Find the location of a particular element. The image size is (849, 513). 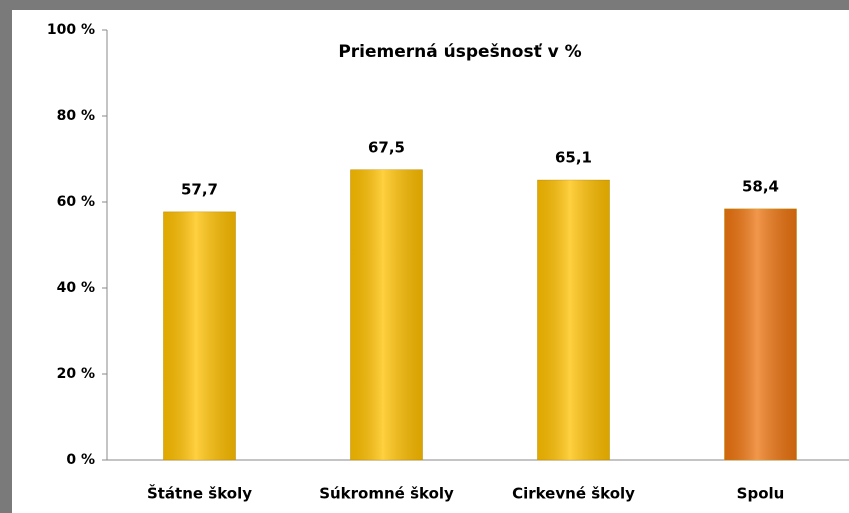

y-tick-label: 20 % is located at coordinates (76, 374).